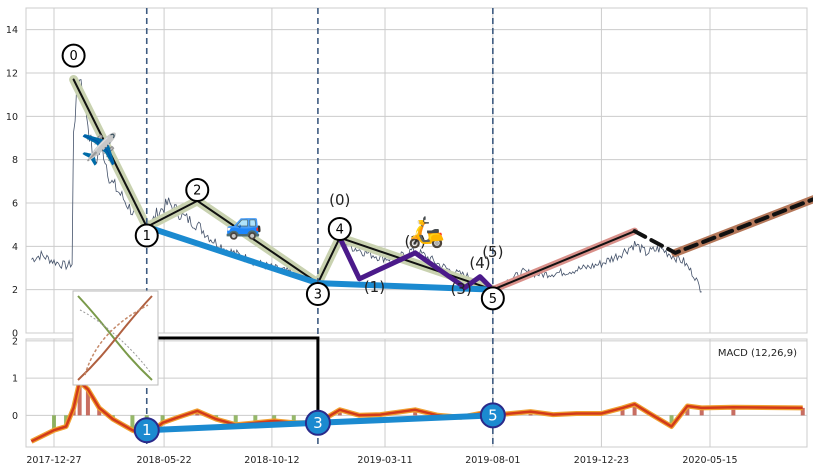  I want to click on wave-circle-label: 3, so click(318, 295).